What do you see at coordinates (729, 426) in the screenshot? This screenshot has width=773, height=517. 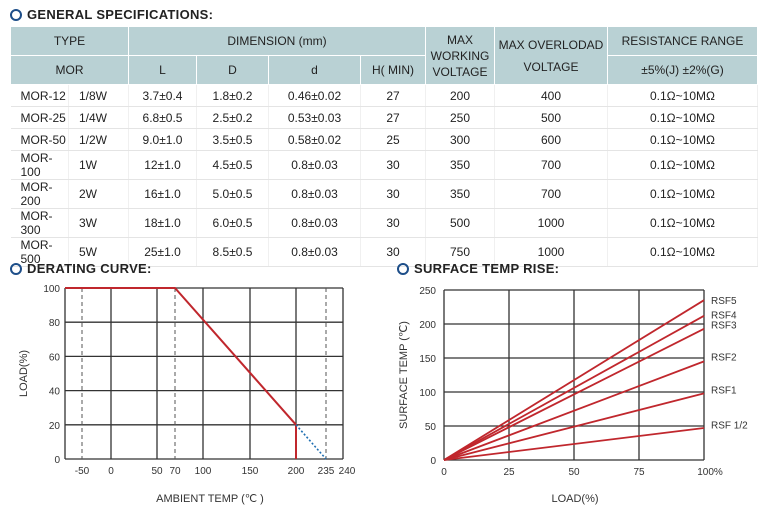 I see `series-label: RSF 1/2` at bounding box center [729, 426].